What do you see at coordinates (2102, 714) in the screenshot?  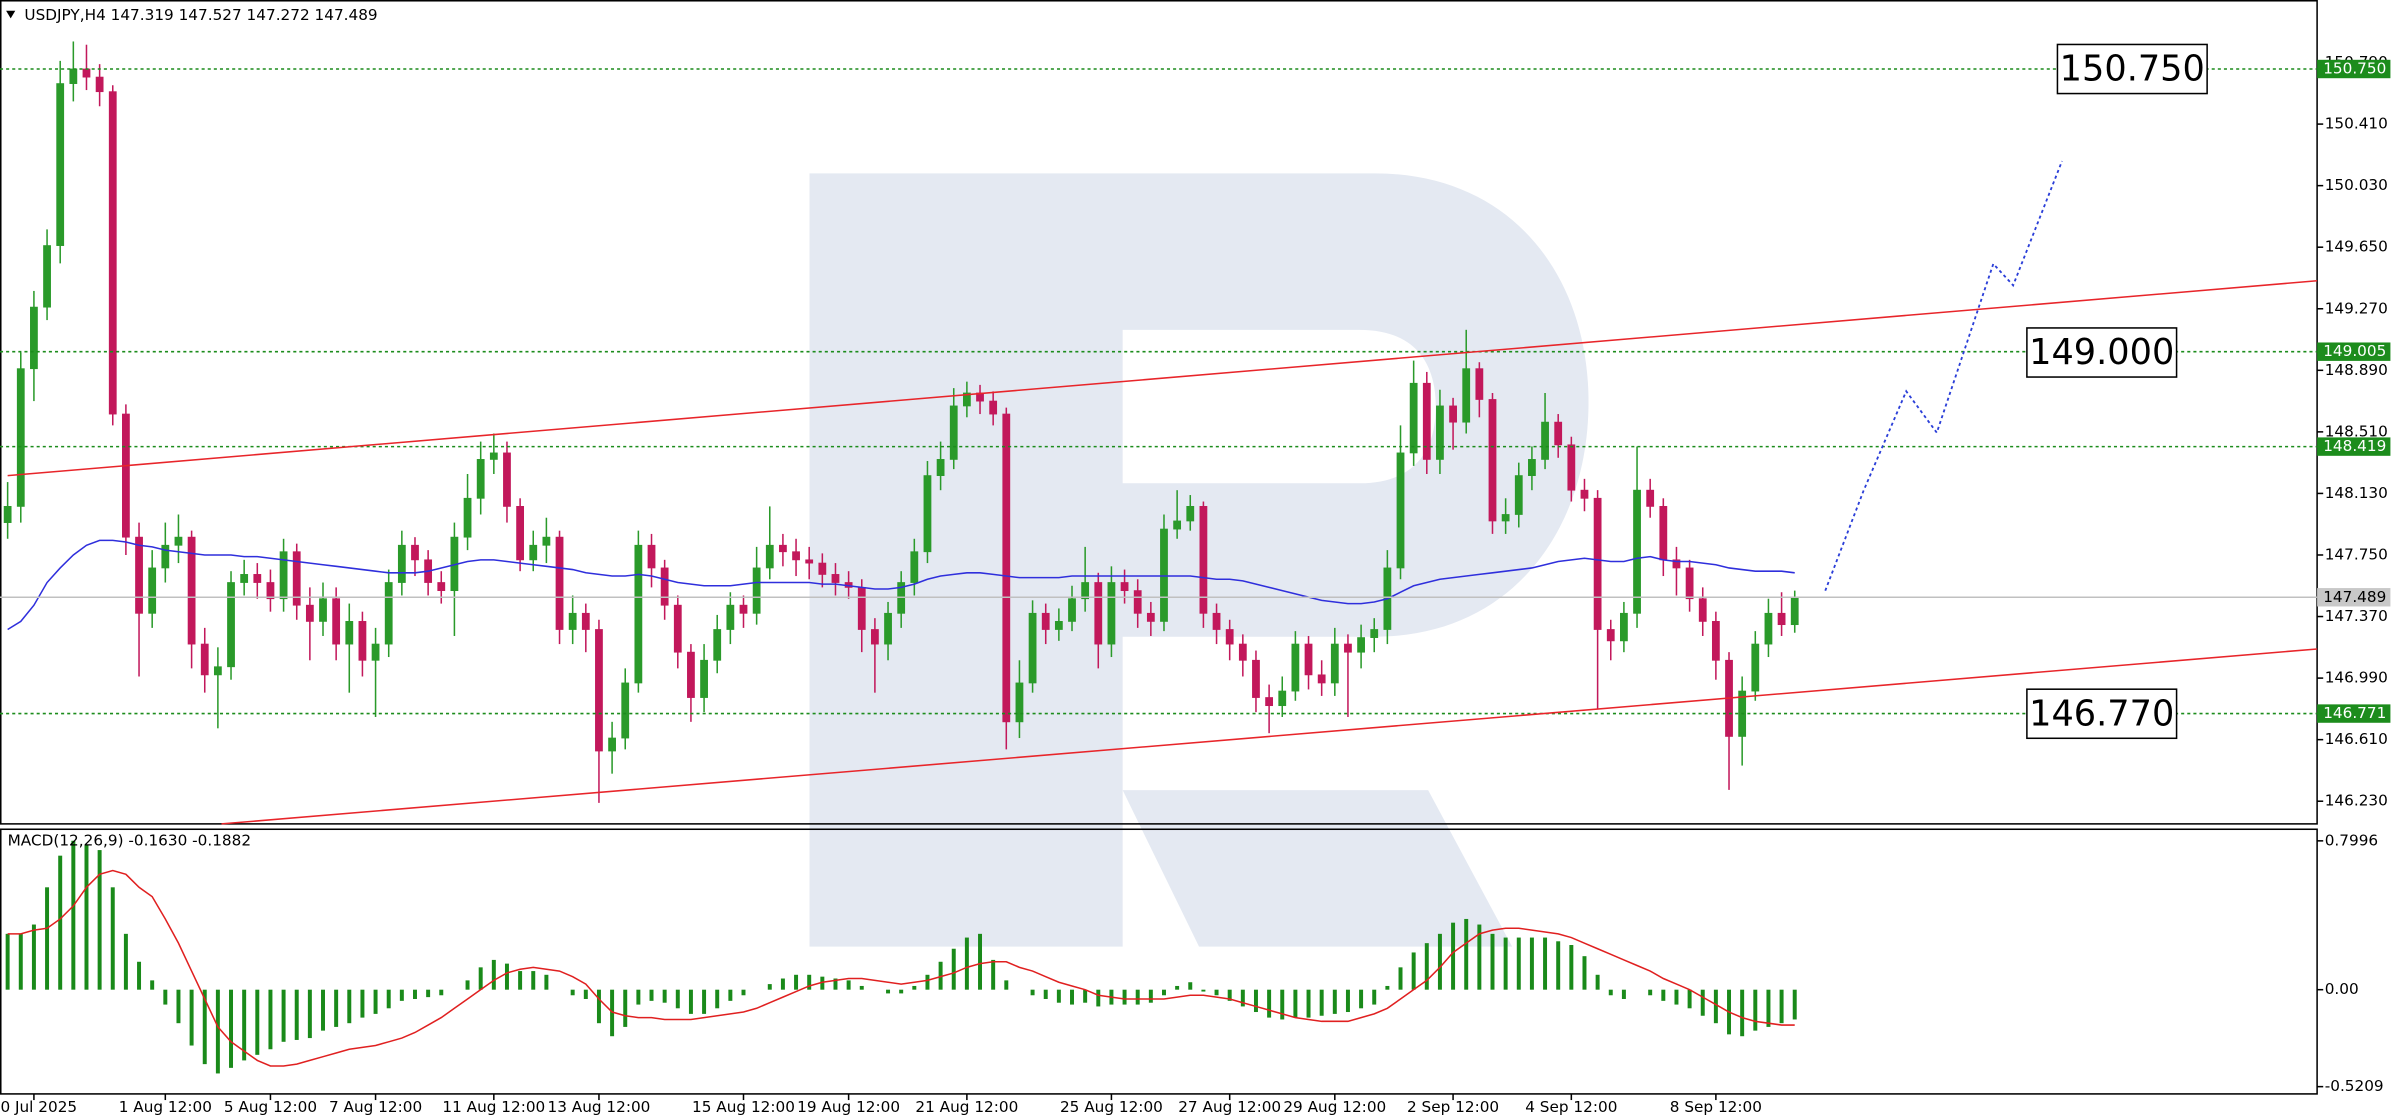 I see `annotation-box` at bounding box center [2102, 714].